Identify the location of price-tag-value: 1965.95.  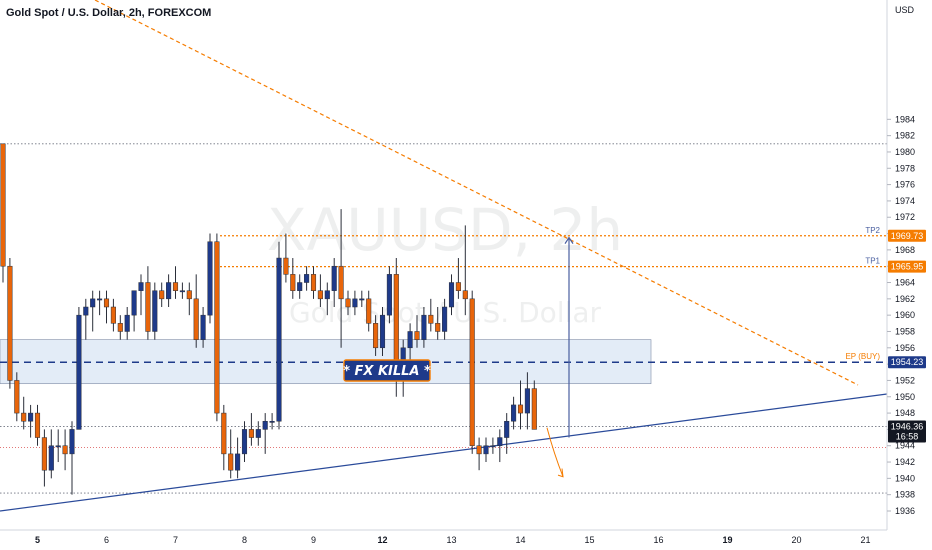
(907, 267).